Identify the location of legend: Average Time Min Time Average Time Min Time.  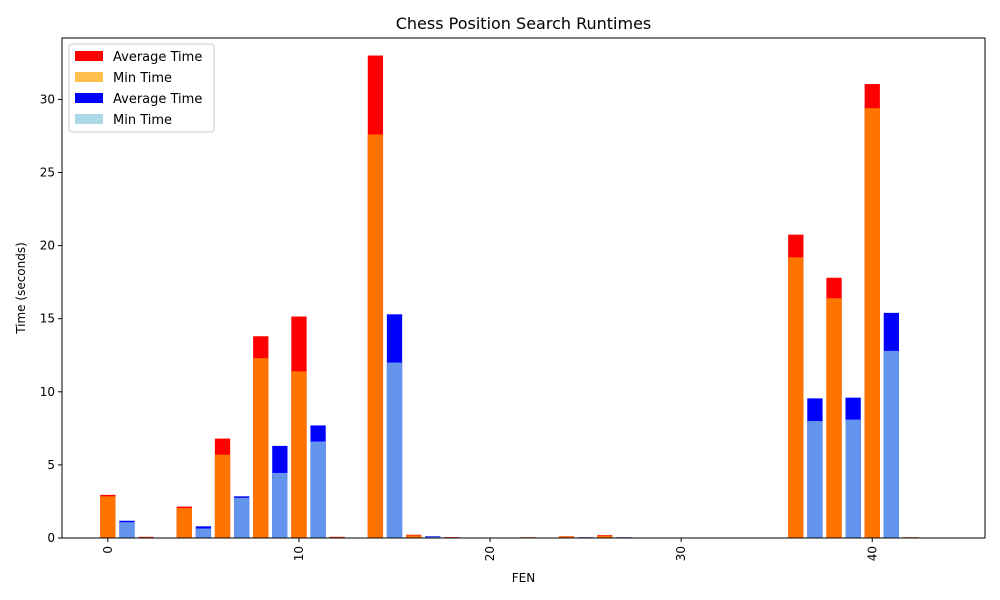
(141, 88).